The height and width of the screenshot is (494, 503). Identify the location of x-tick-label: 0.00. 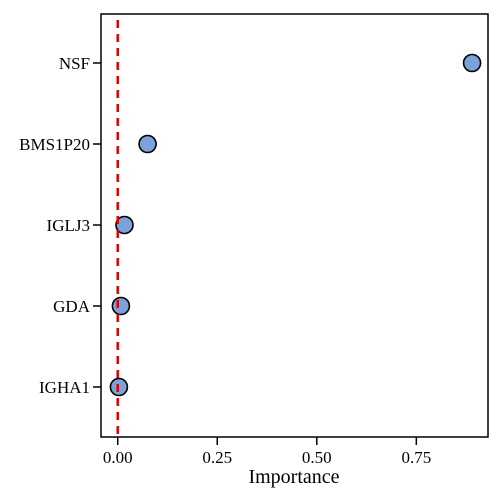
(118, 457).